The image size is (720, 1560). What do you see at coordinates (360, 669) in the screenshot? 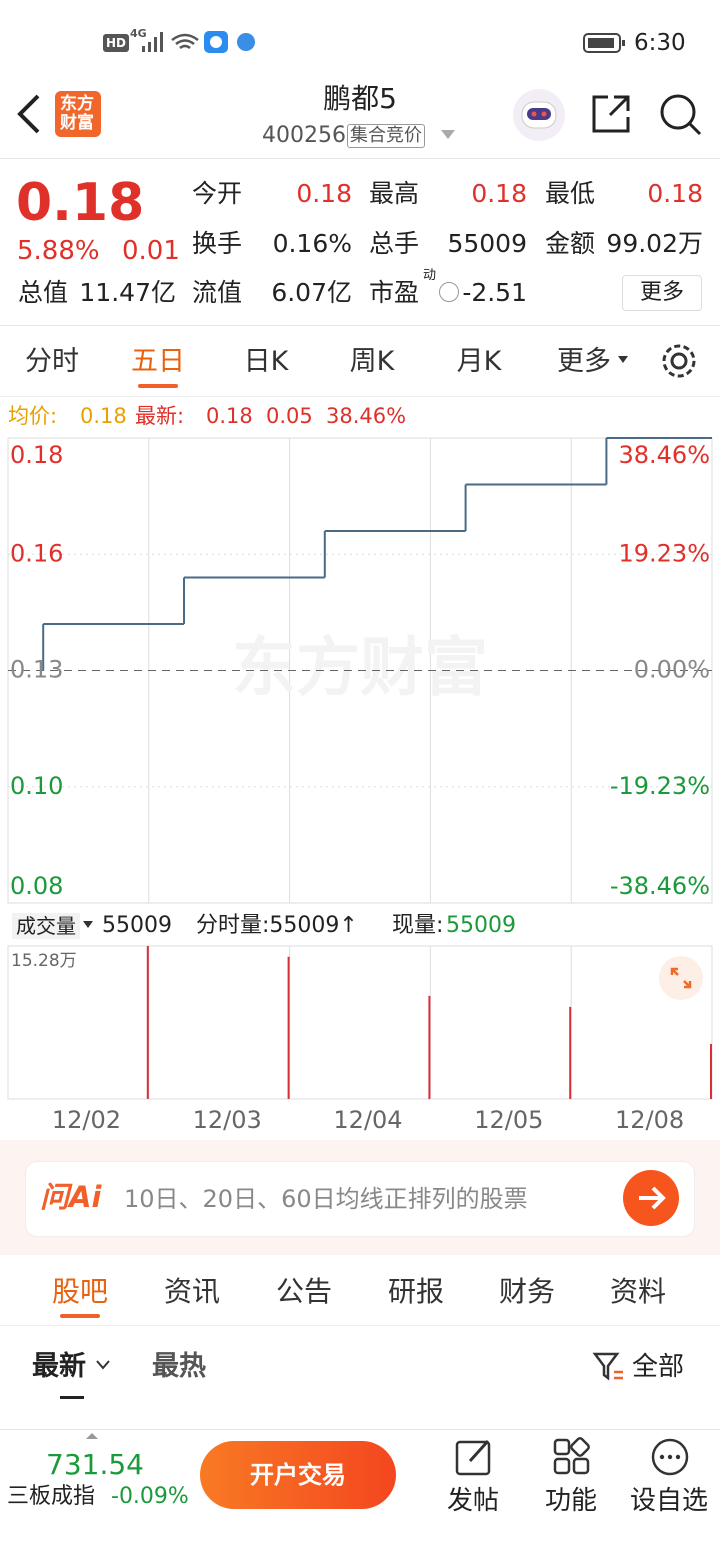
I see `watermark: 东方财富` at bounding box center [360, 669].